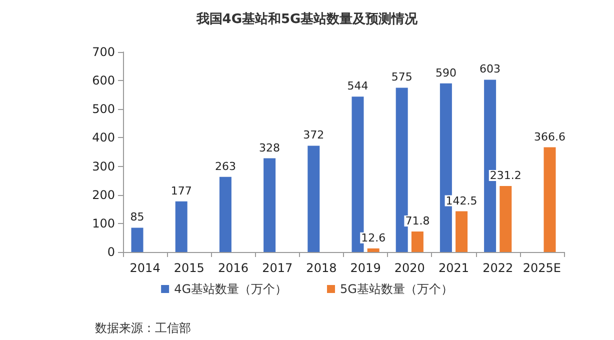  What do you see at coordinates (143, 328) in the screenshot?
I see `source-note: 数据来源：工信部` at bounding box center [143, 328].